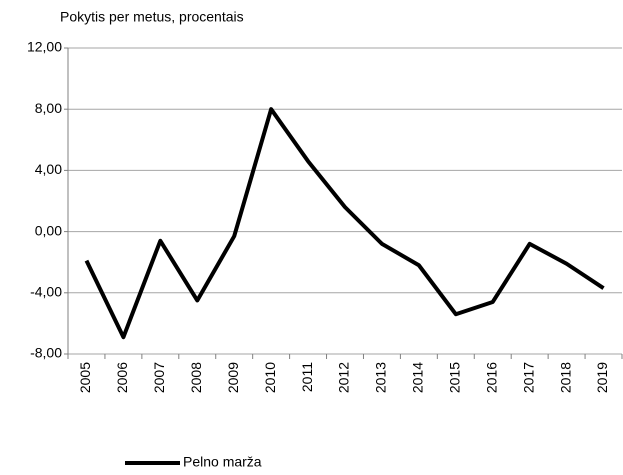 This screenshot has height=475, width=623. What do you see at coordinates (48, 230) in the screenshot?
I see `y-tick-label: 0,00` at bounding box center [48, 230].